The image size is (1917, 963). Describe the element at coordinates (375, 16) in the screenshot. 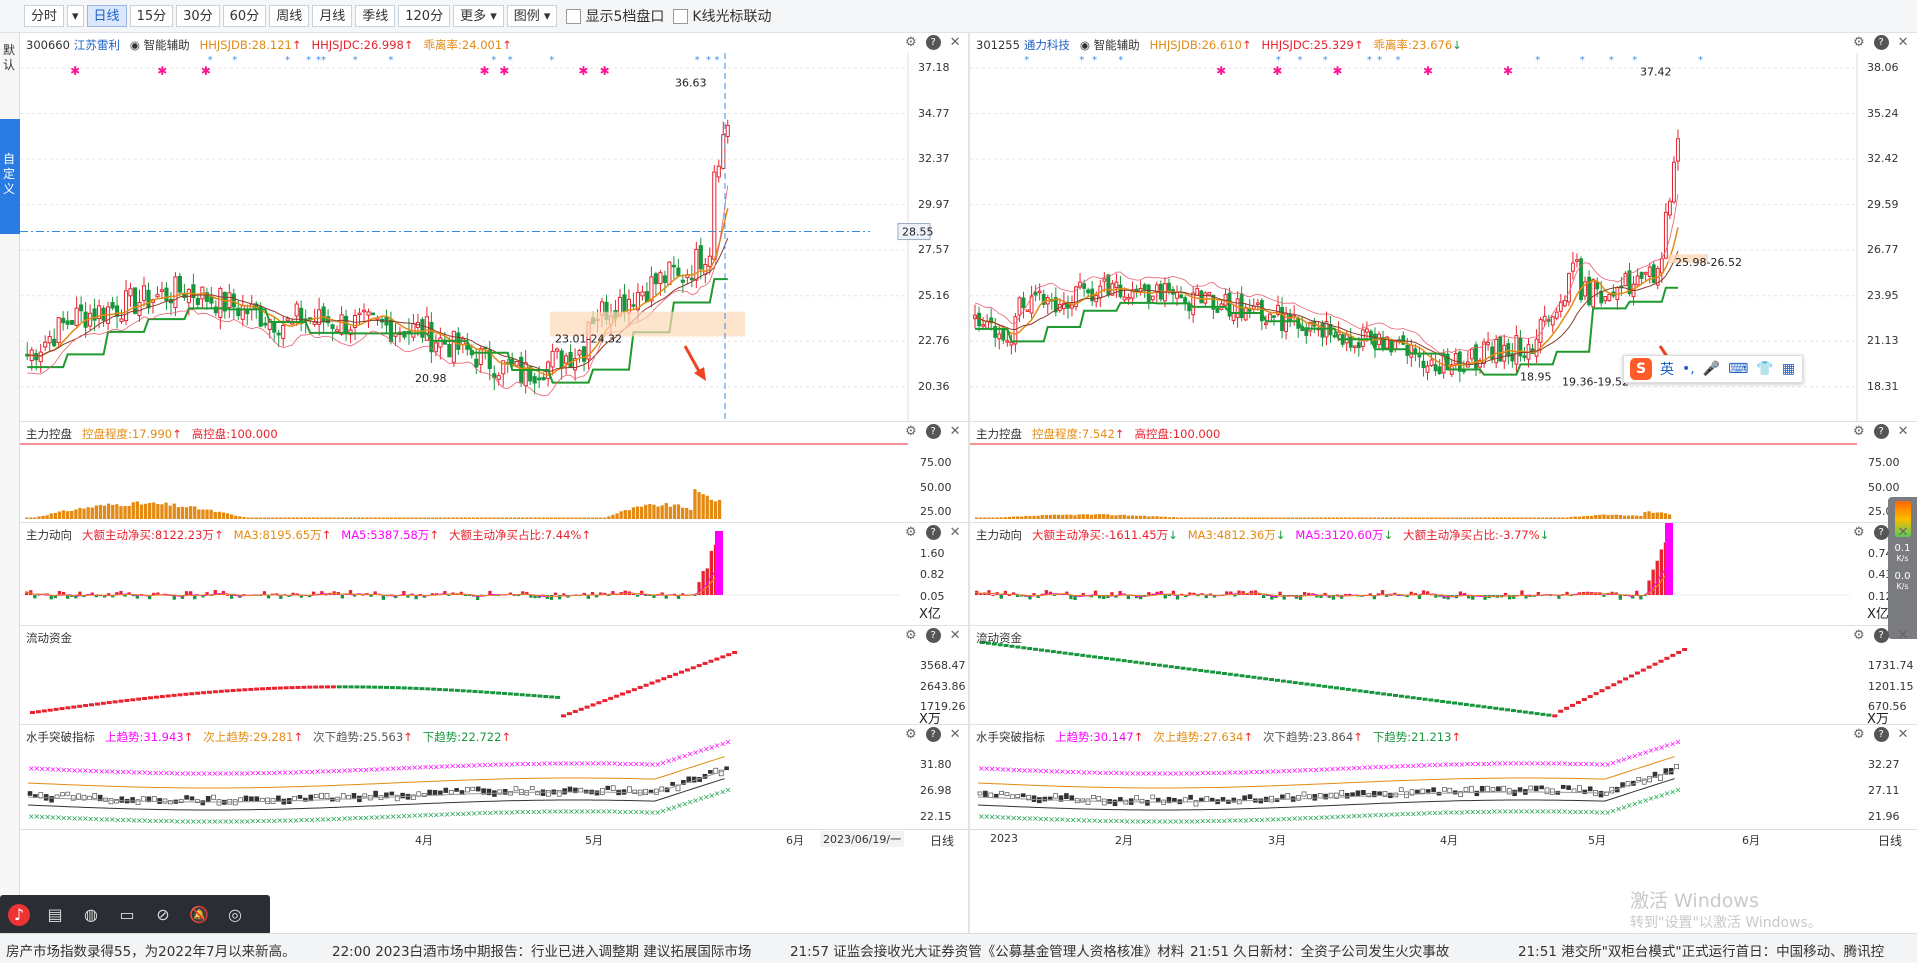

I see `period-quarterly-button: 季线` at that location.